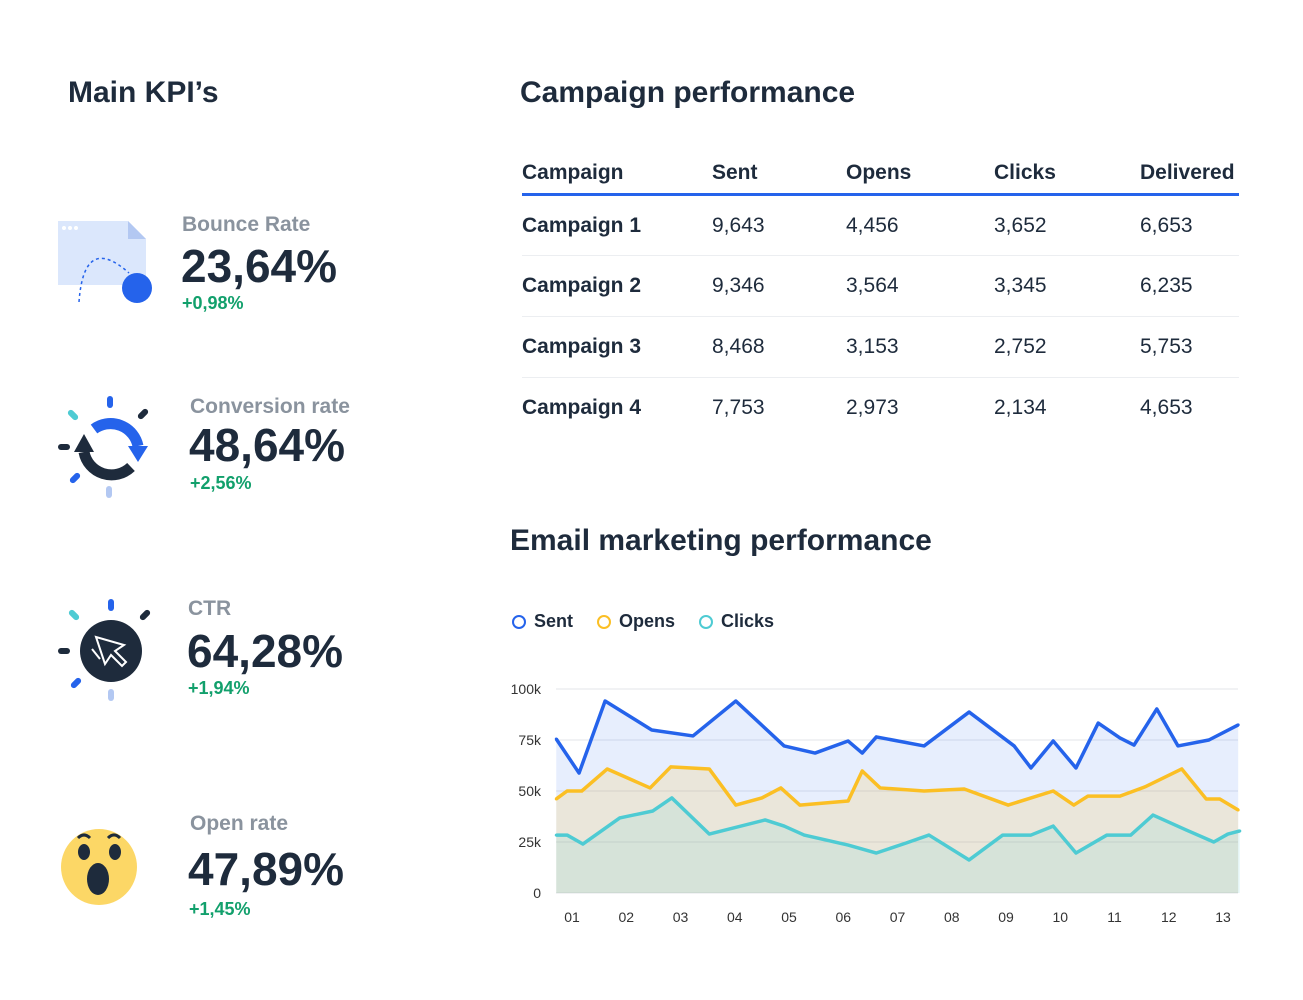 This screenshot has height=1000, width=1303. What do you see at coordinates (1067, 175) in the screenshot?
I see `column-header: Clicks` at bounding box center [1067, 175].